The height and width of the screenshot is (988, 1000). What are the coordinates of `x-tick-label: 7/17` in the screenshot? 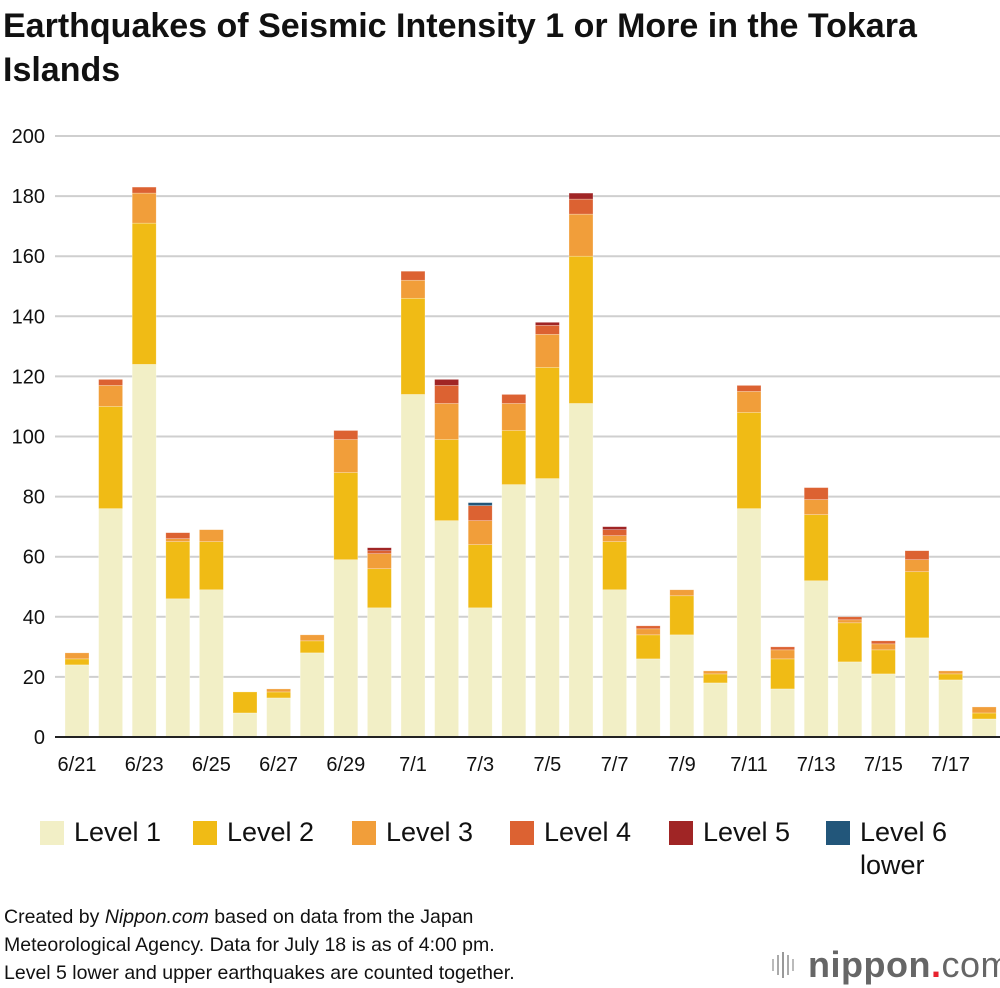 It's located at (950, 765).